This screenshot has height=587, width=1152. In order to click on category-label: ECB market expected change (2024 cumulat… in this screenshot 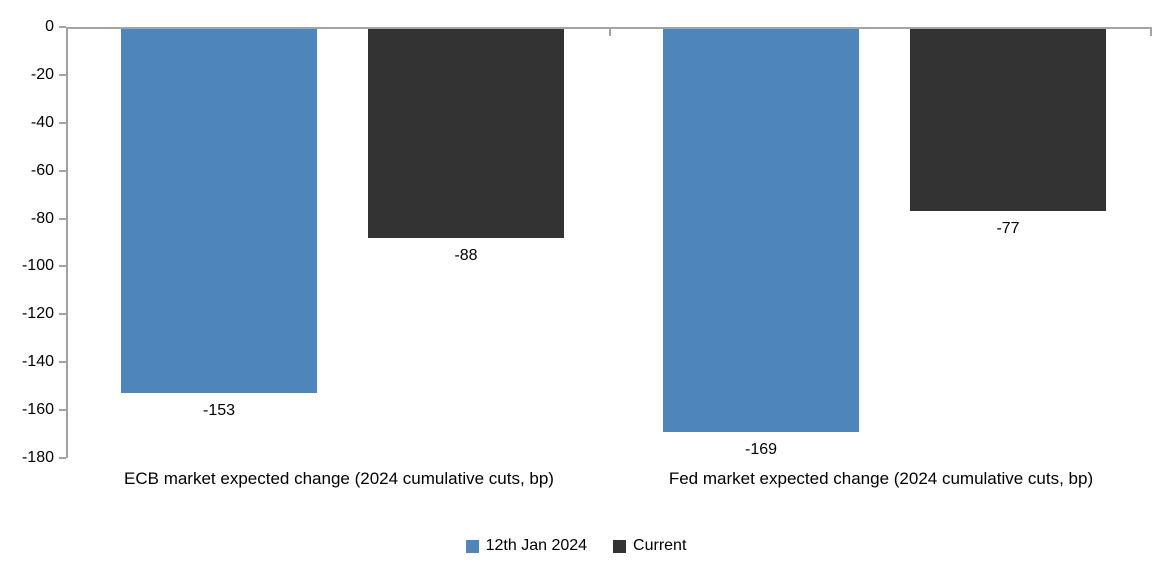, I will do `click(339, 478)`.